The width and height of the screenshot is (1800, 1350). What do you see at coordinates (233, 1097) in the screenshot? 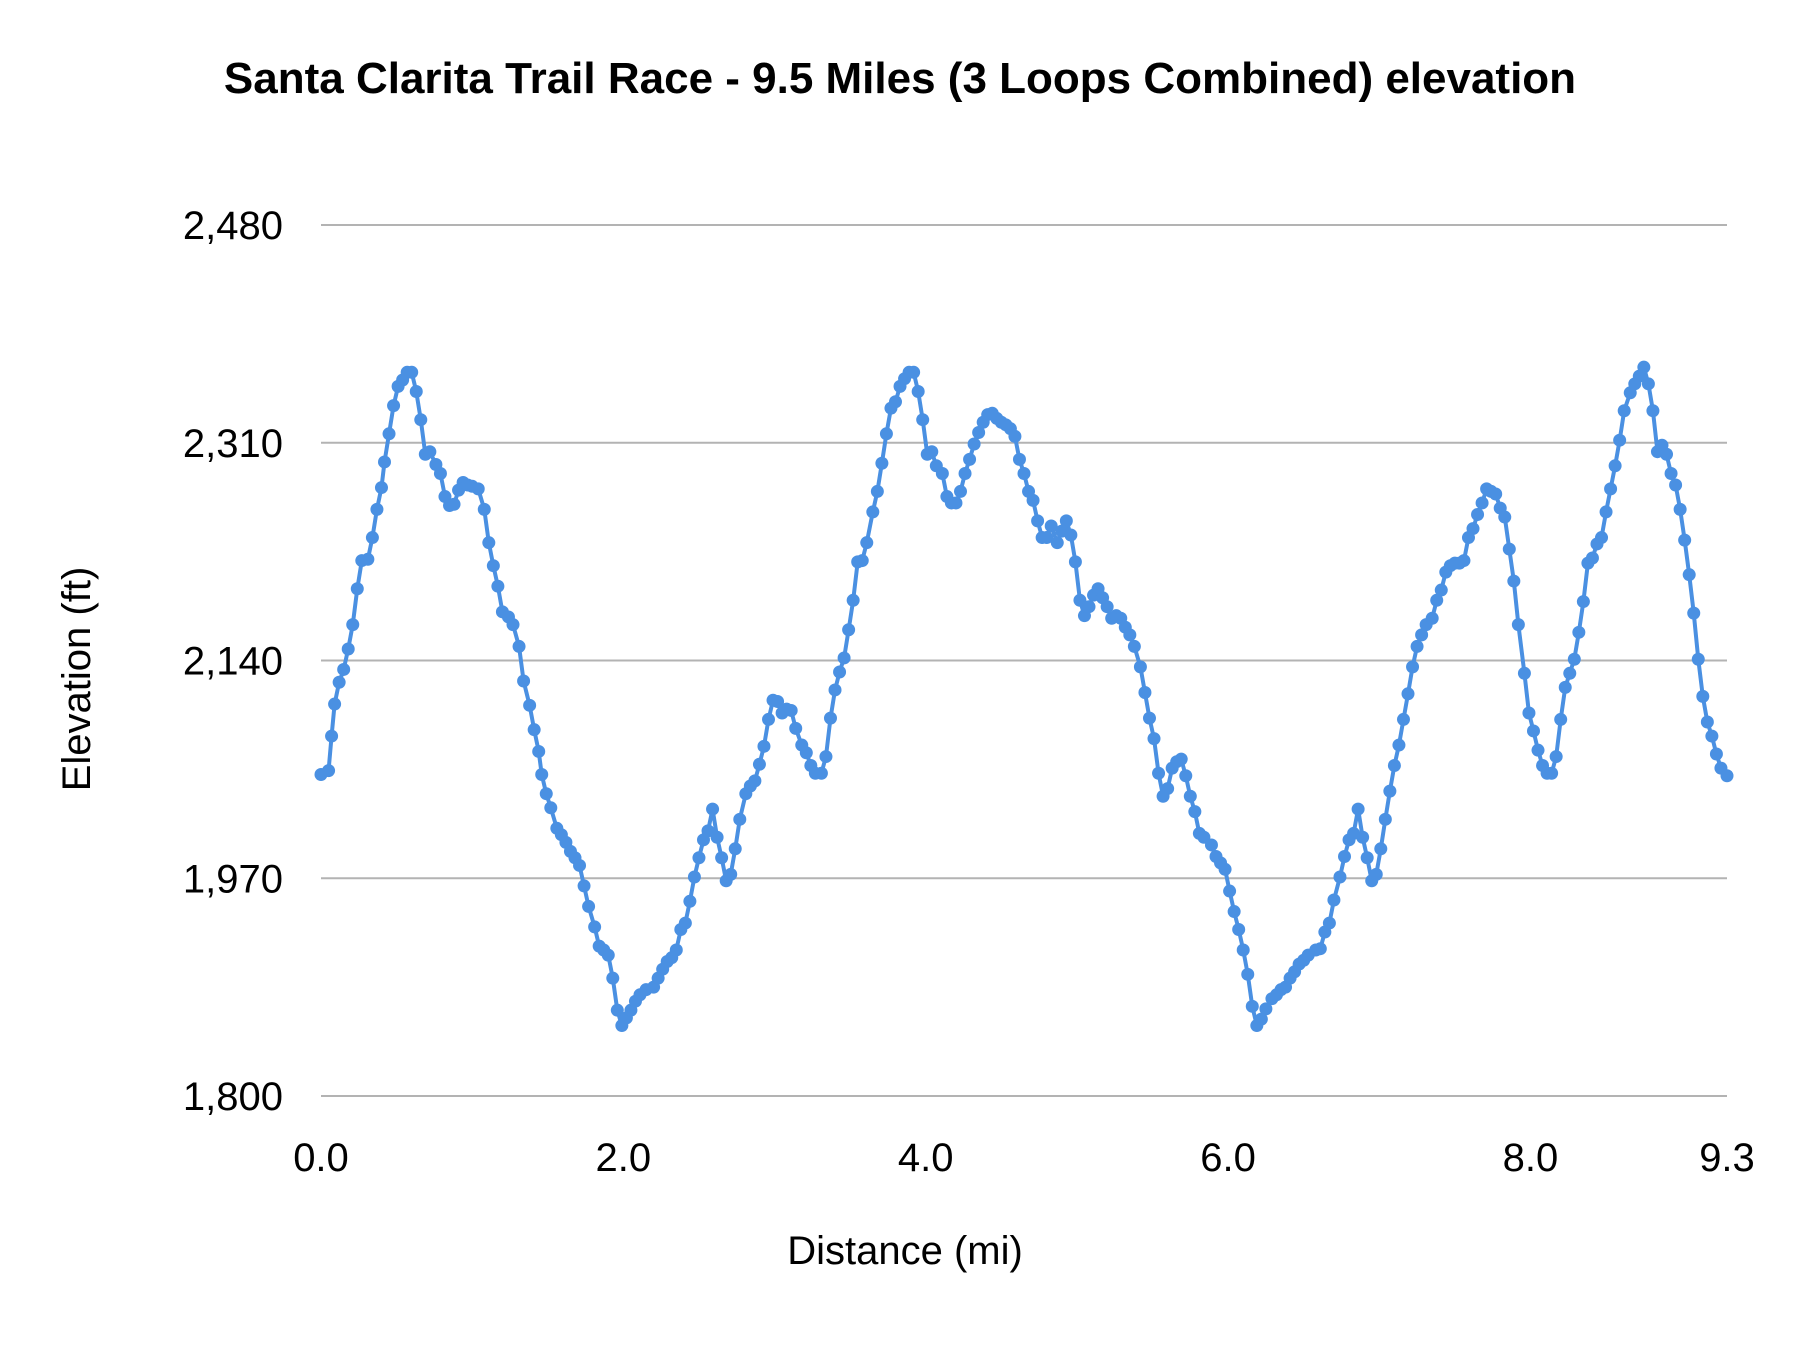
I see `y-tick-label: 1,800` at bounding box center [233, 1097].